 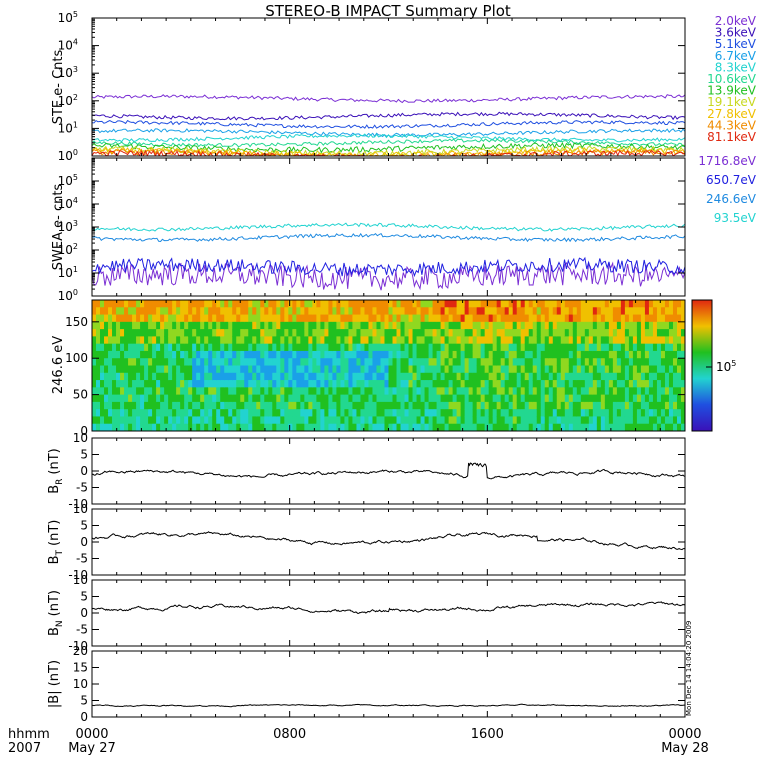 I want to click on ste-series-line, so click(x=388, y=147).